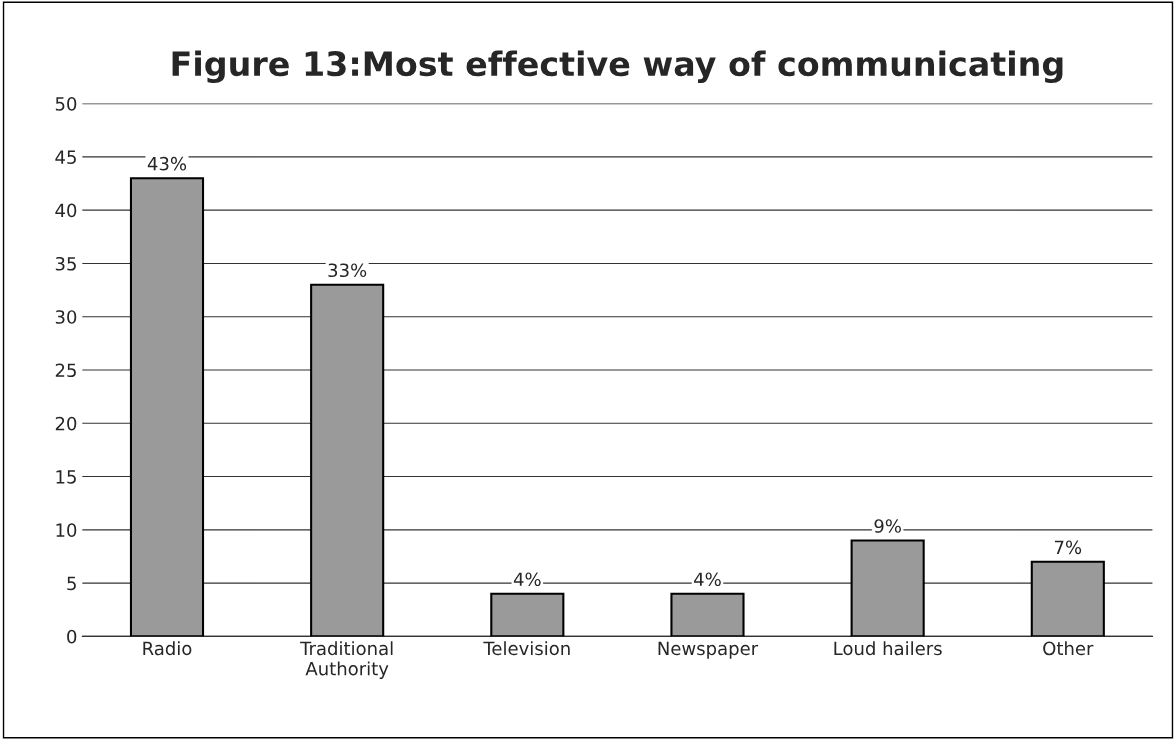 The height and width of the screenshot is (740, 1176). Describe the element at coordinates (526, 648) in the screenshot. I see `x-tick-label: Television` at that location.